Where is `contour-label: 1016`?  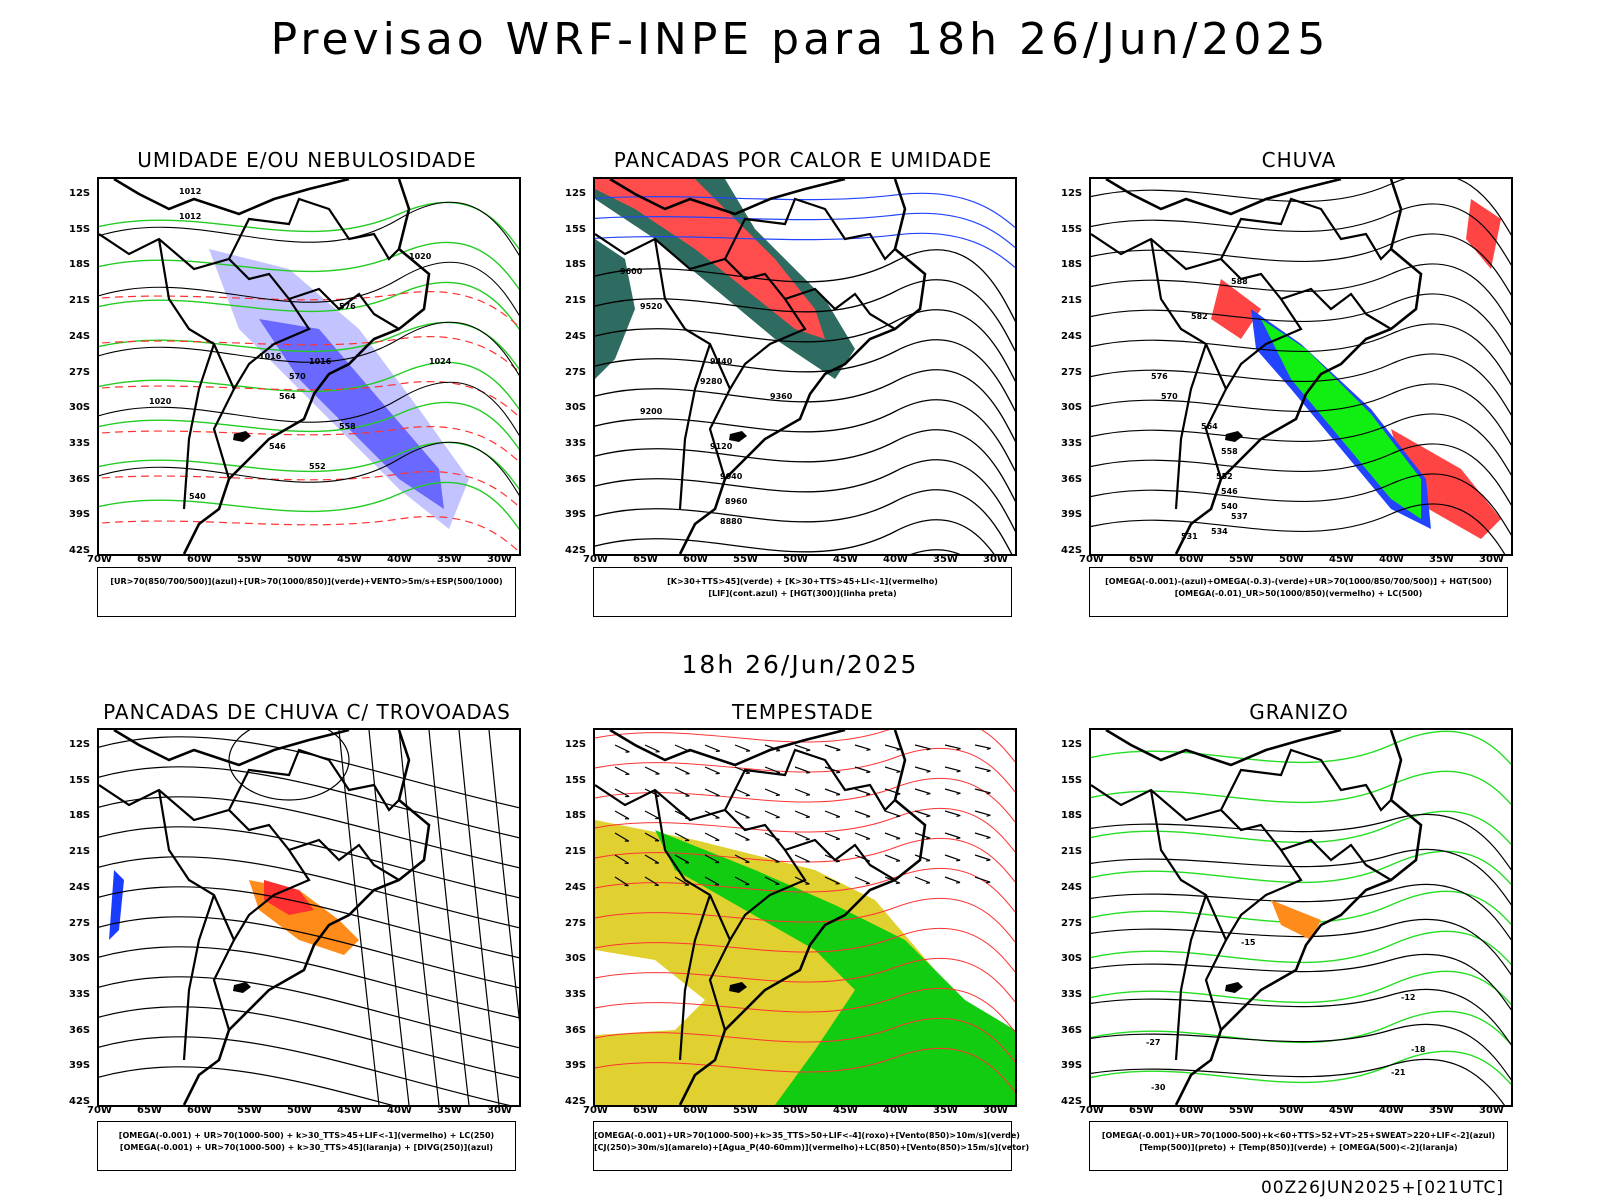 contour-label: 1016 is located at coordinates (320, 361).